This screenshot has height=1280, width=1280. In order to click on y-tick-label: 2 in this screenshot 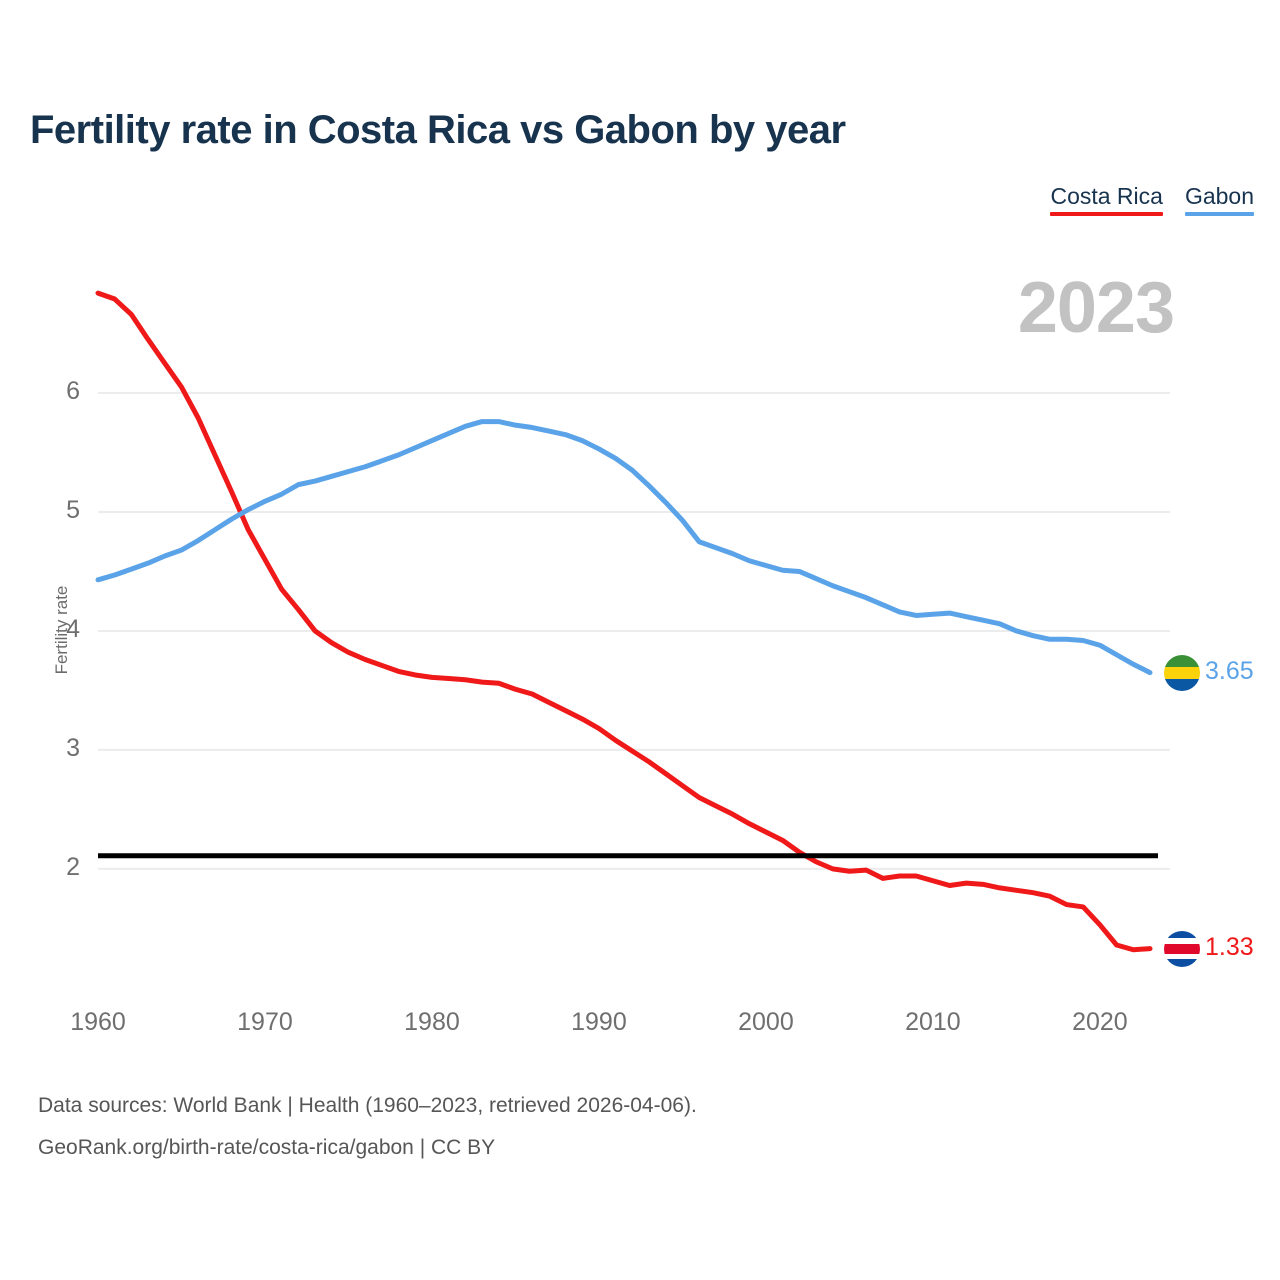, I will do `click(73, 866)`.